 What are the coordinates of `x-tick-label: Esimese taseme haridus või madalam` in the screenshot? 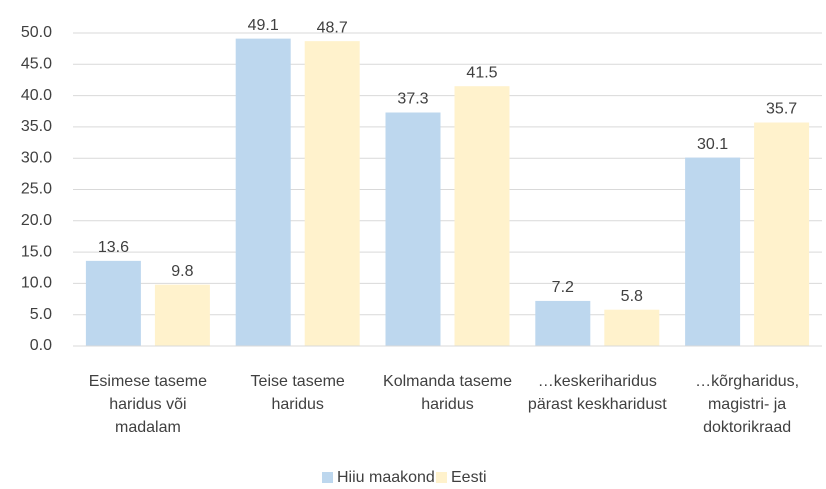 It's located at (148, 404).